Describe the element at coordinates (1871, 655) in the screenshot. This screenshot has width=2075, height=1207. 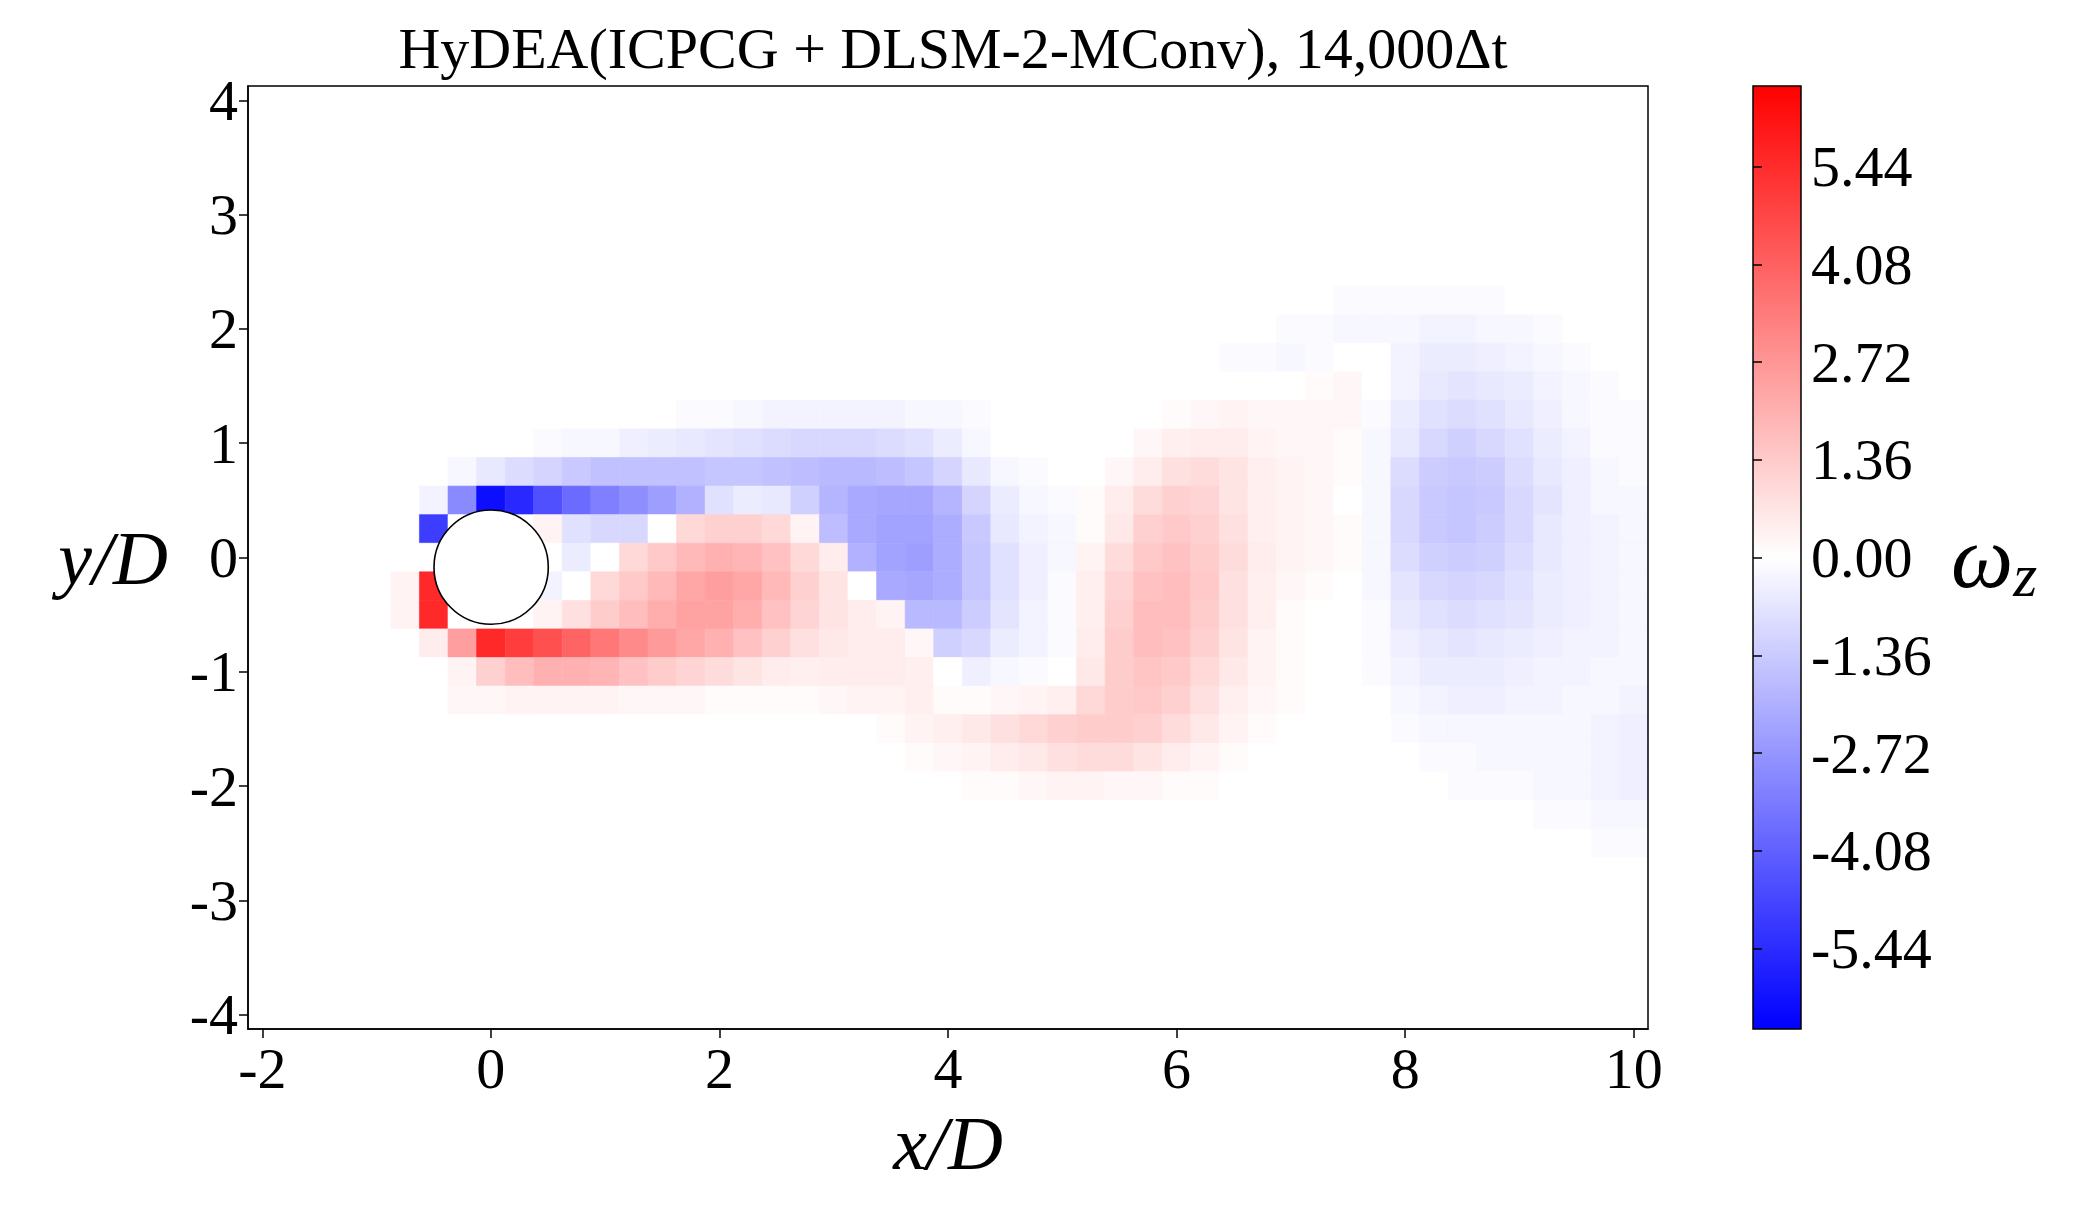
I see `color-bar-label: -1.36` at that location.